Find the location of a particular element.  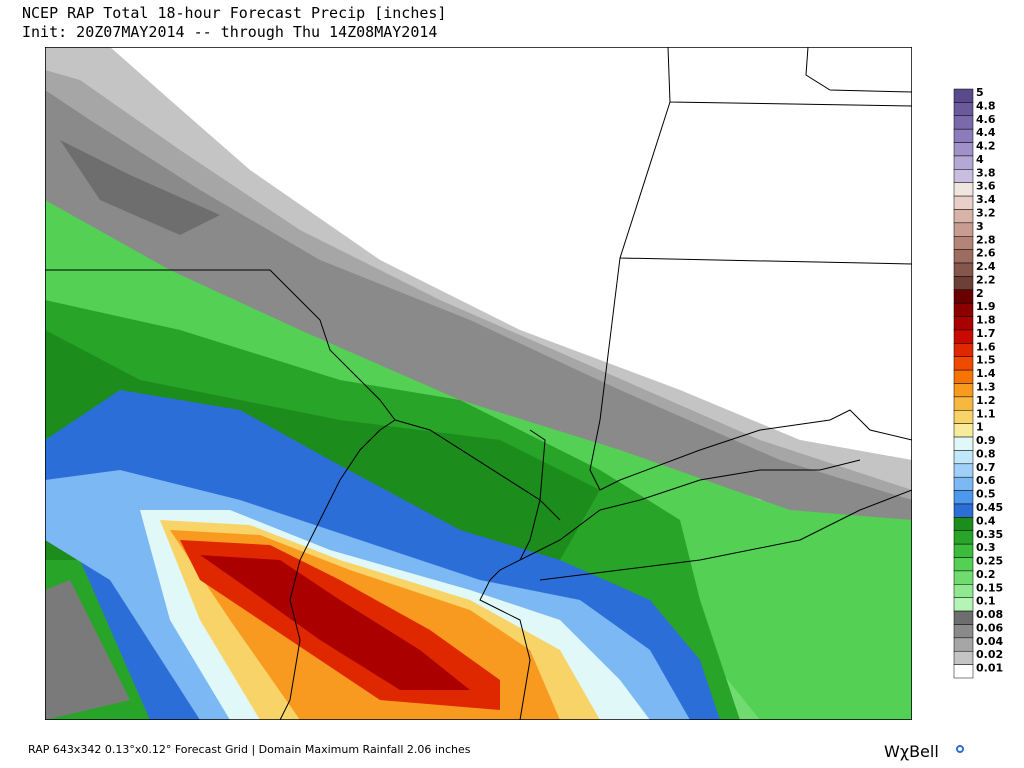

legend-label: 4.2 is located at coordinates (986, 146).